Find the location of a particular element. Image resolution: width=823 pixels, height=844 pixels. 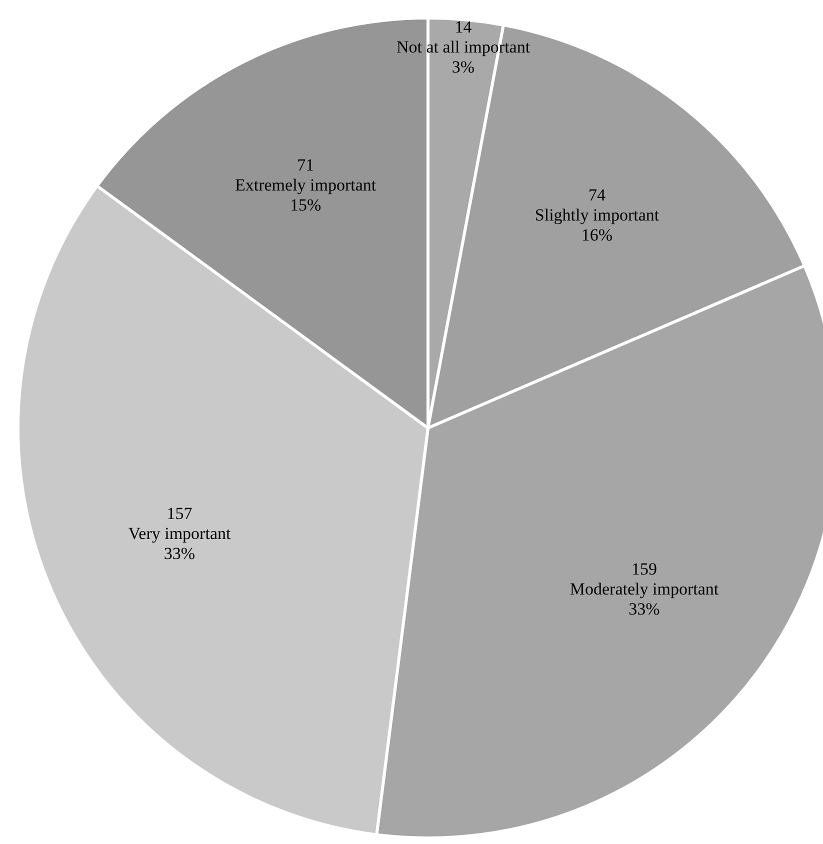

data-label: 14 is located at coordinates (463, 26).